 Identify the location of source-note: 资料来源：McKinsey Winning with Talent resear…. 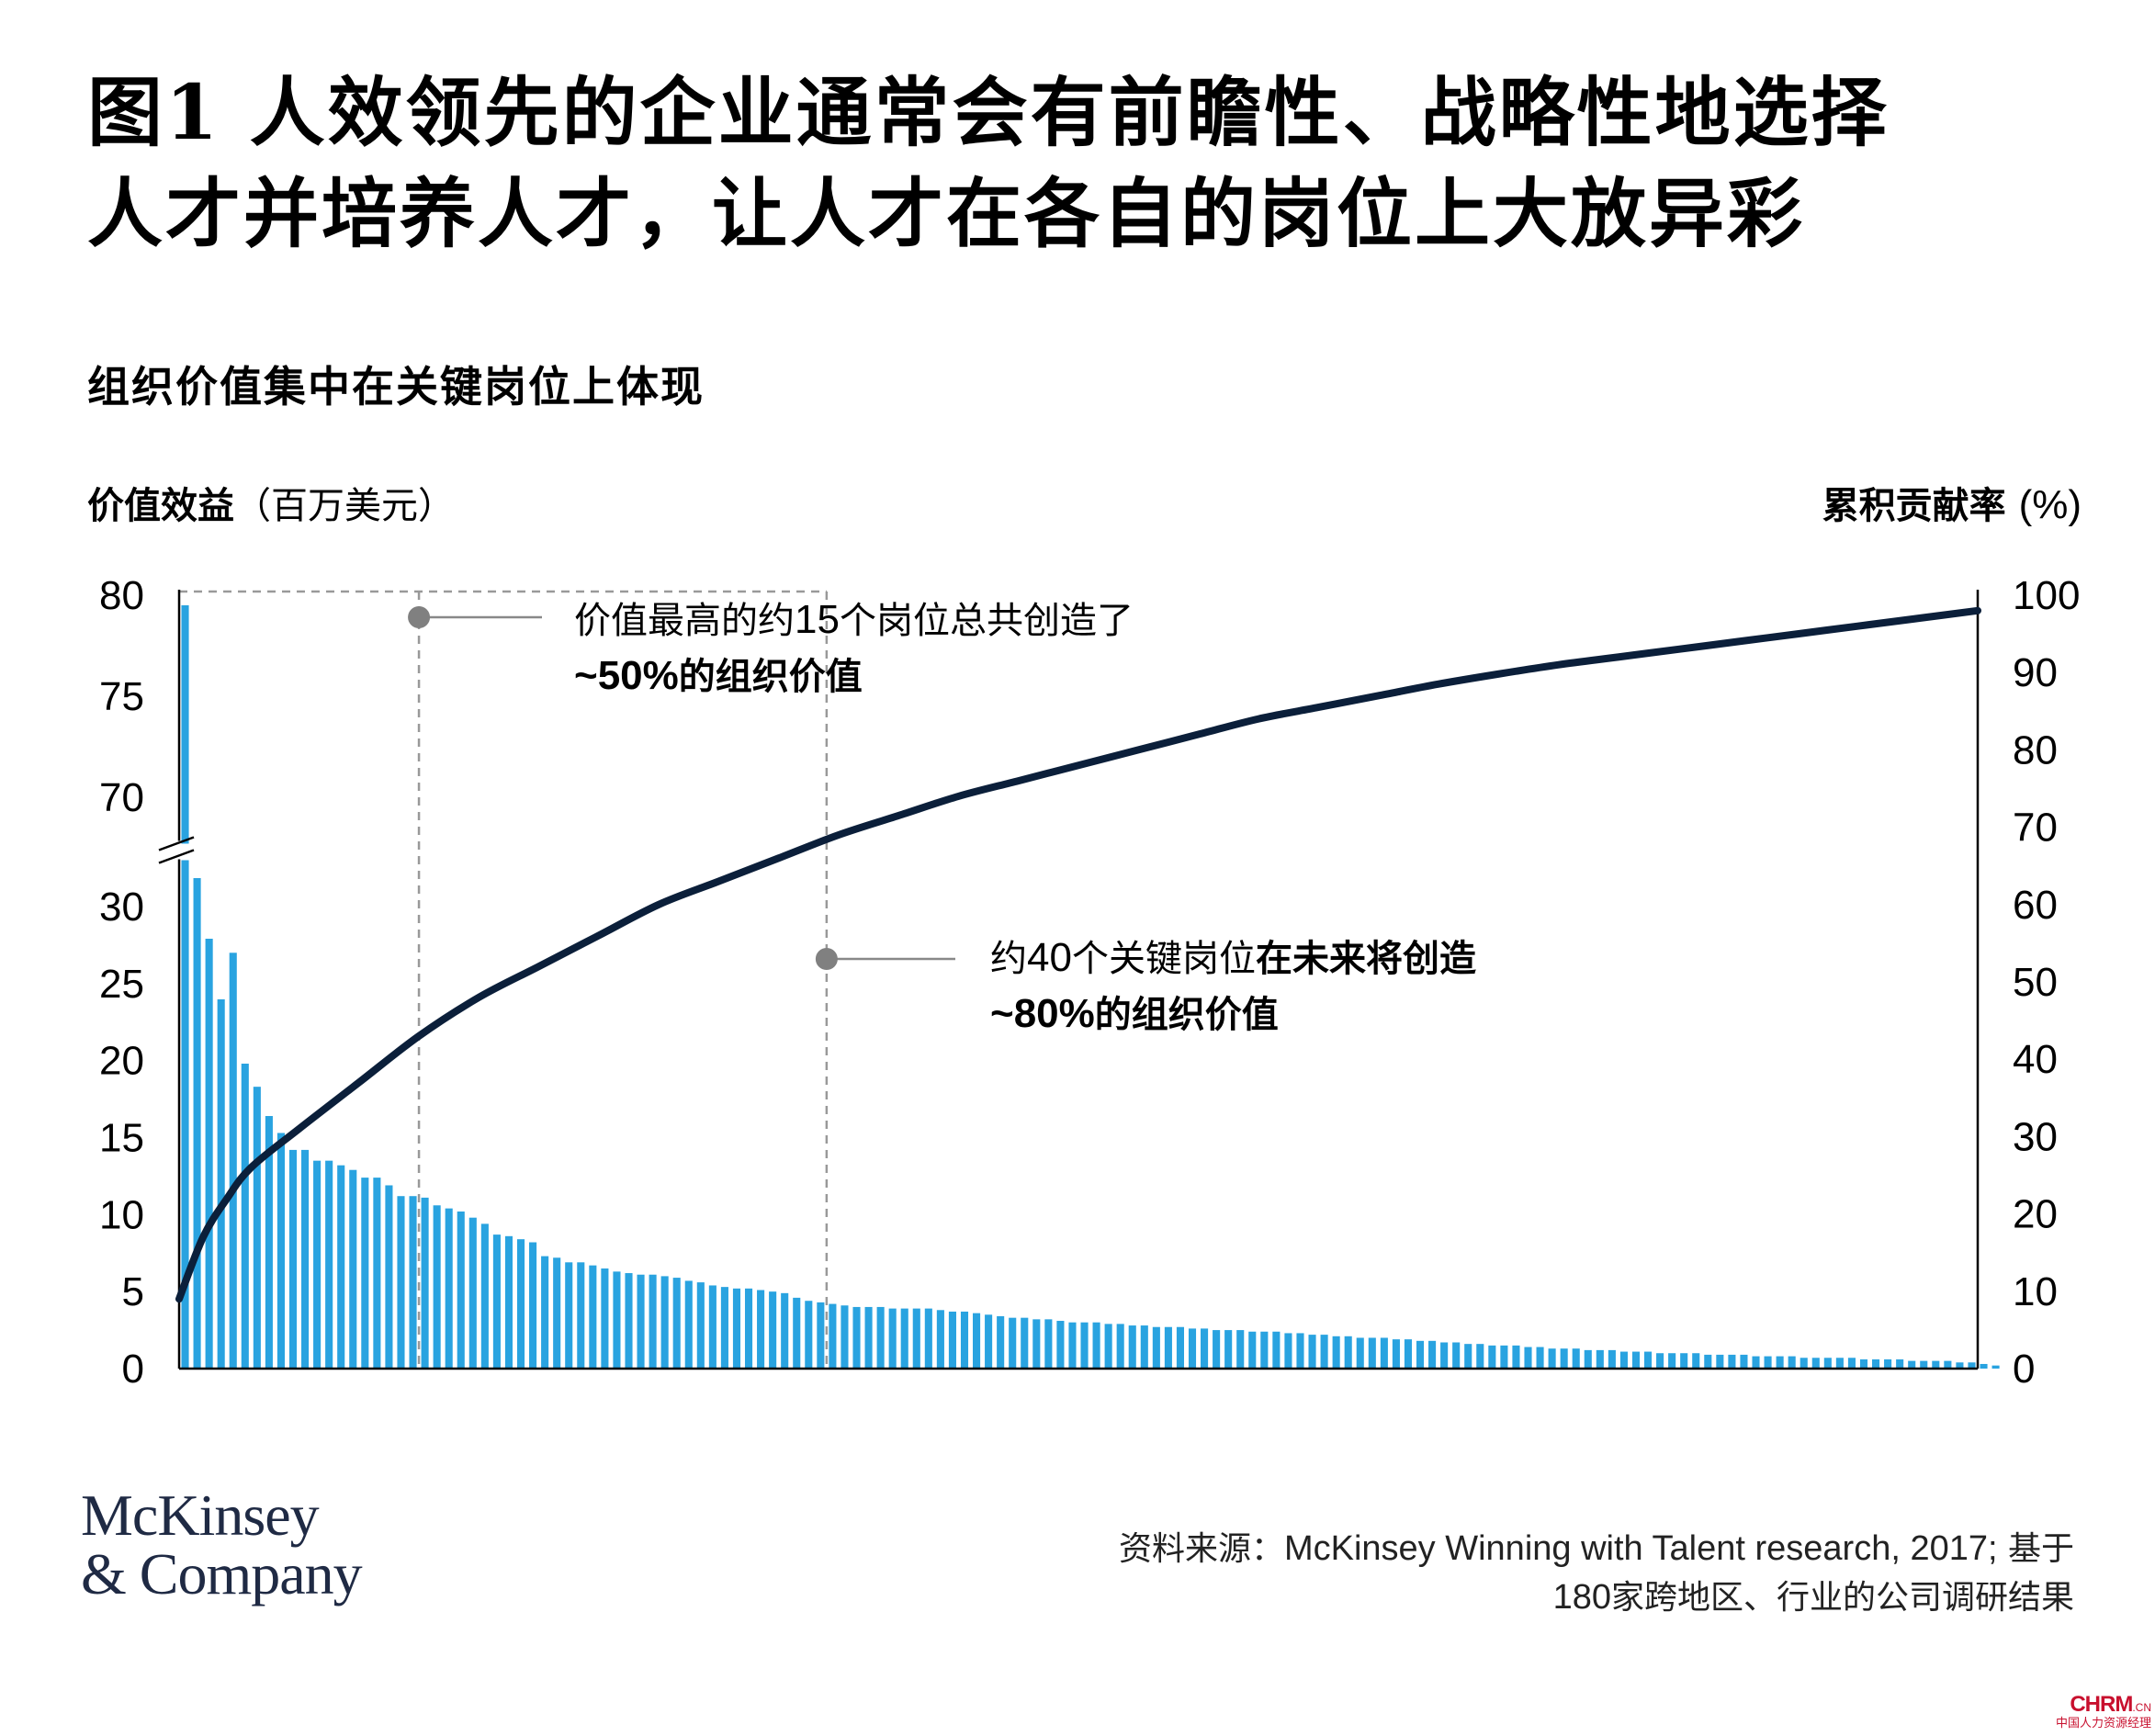
(1596, 1573).